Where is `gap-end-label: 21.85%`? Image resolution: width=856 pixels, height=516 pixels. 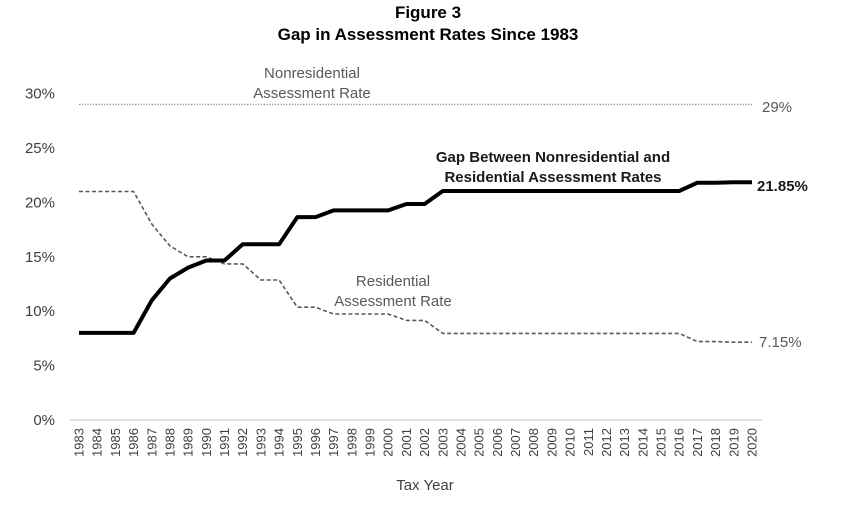 gap-end-label: 21.85% is located at coordinates (782, 186).